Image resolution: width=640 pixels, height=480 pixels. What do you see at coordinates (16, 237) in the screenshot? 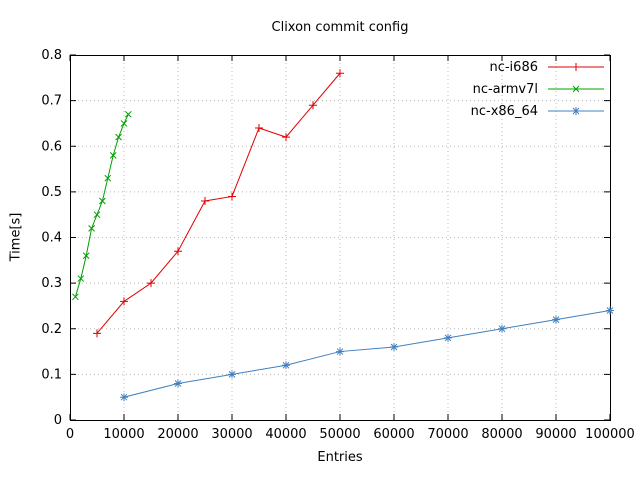
I see `y-axis-label: Time[s]` at bounding box center [16, 237].